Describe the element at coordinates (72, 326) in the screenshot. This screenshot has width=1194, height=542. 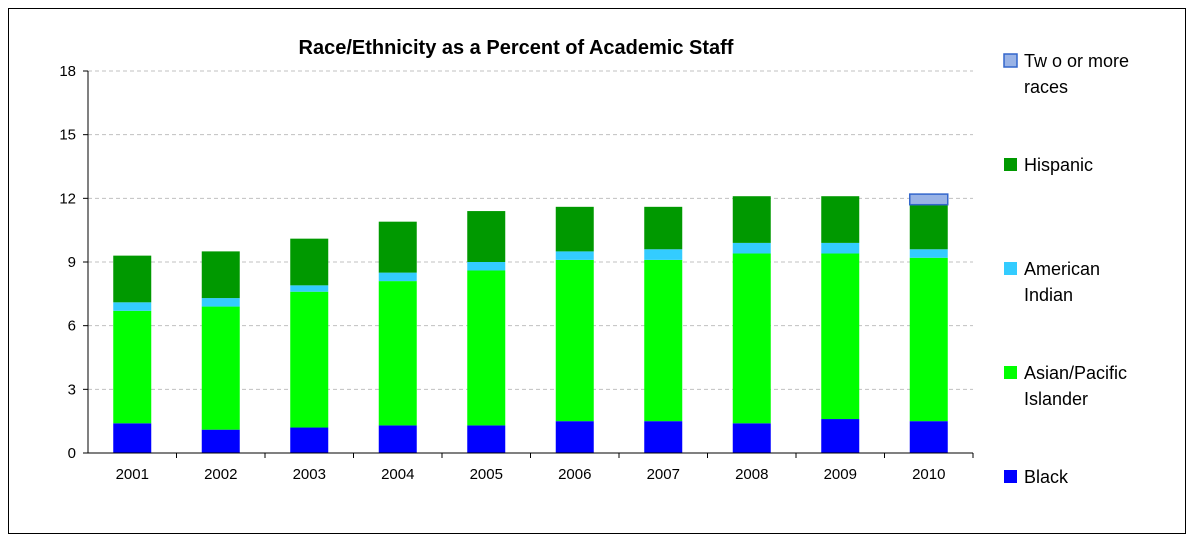
I see `y-tick-label: 6` at that location.